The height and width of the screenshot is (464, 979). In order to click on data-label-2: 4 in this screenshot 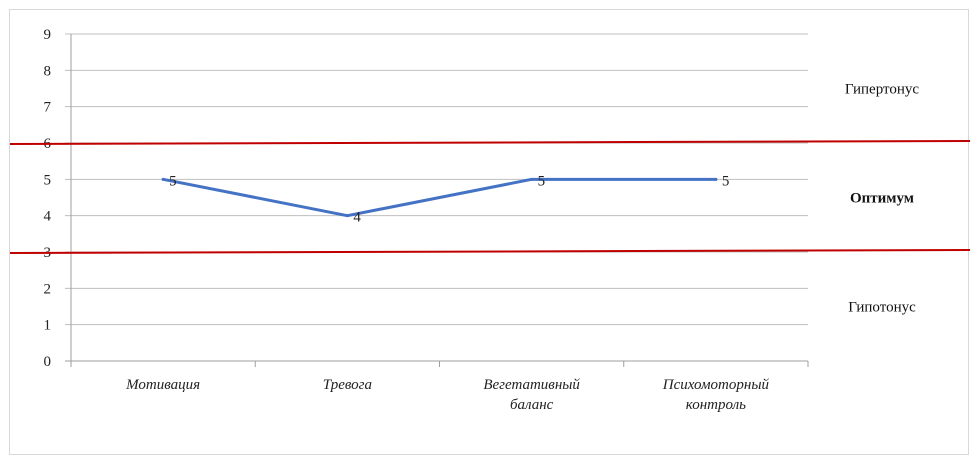, I will do `click(357, 218)`.